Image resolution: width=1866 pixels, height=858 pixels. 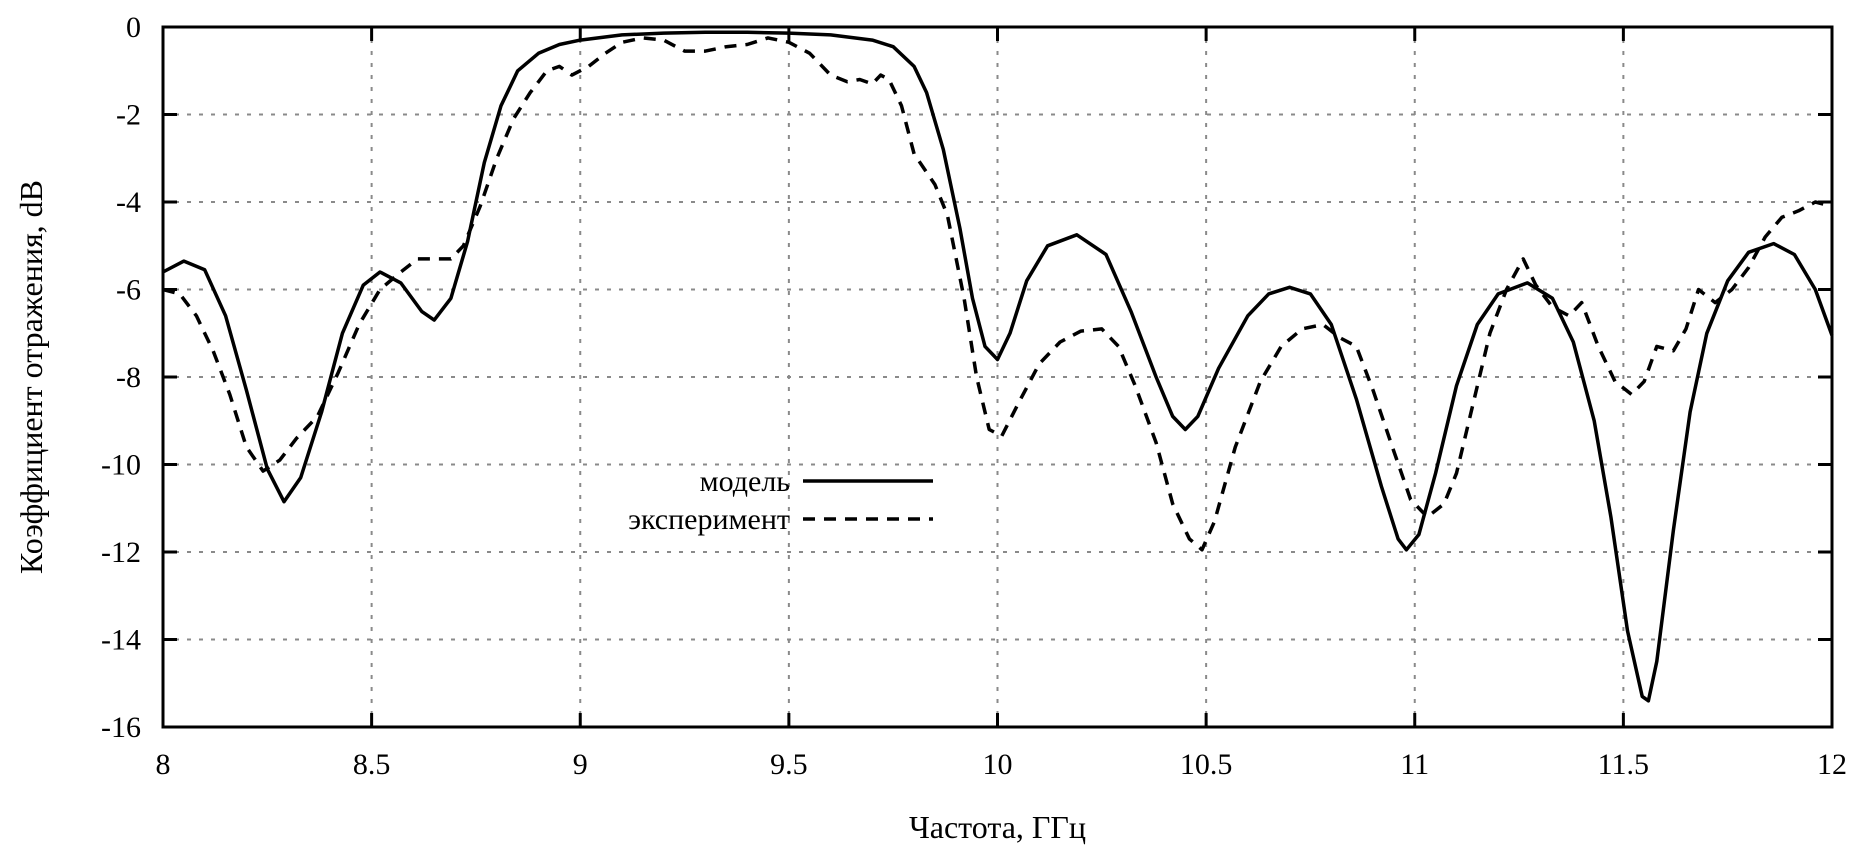 I want to click on x-tick-label: 12, so click(x=1832, y=764).